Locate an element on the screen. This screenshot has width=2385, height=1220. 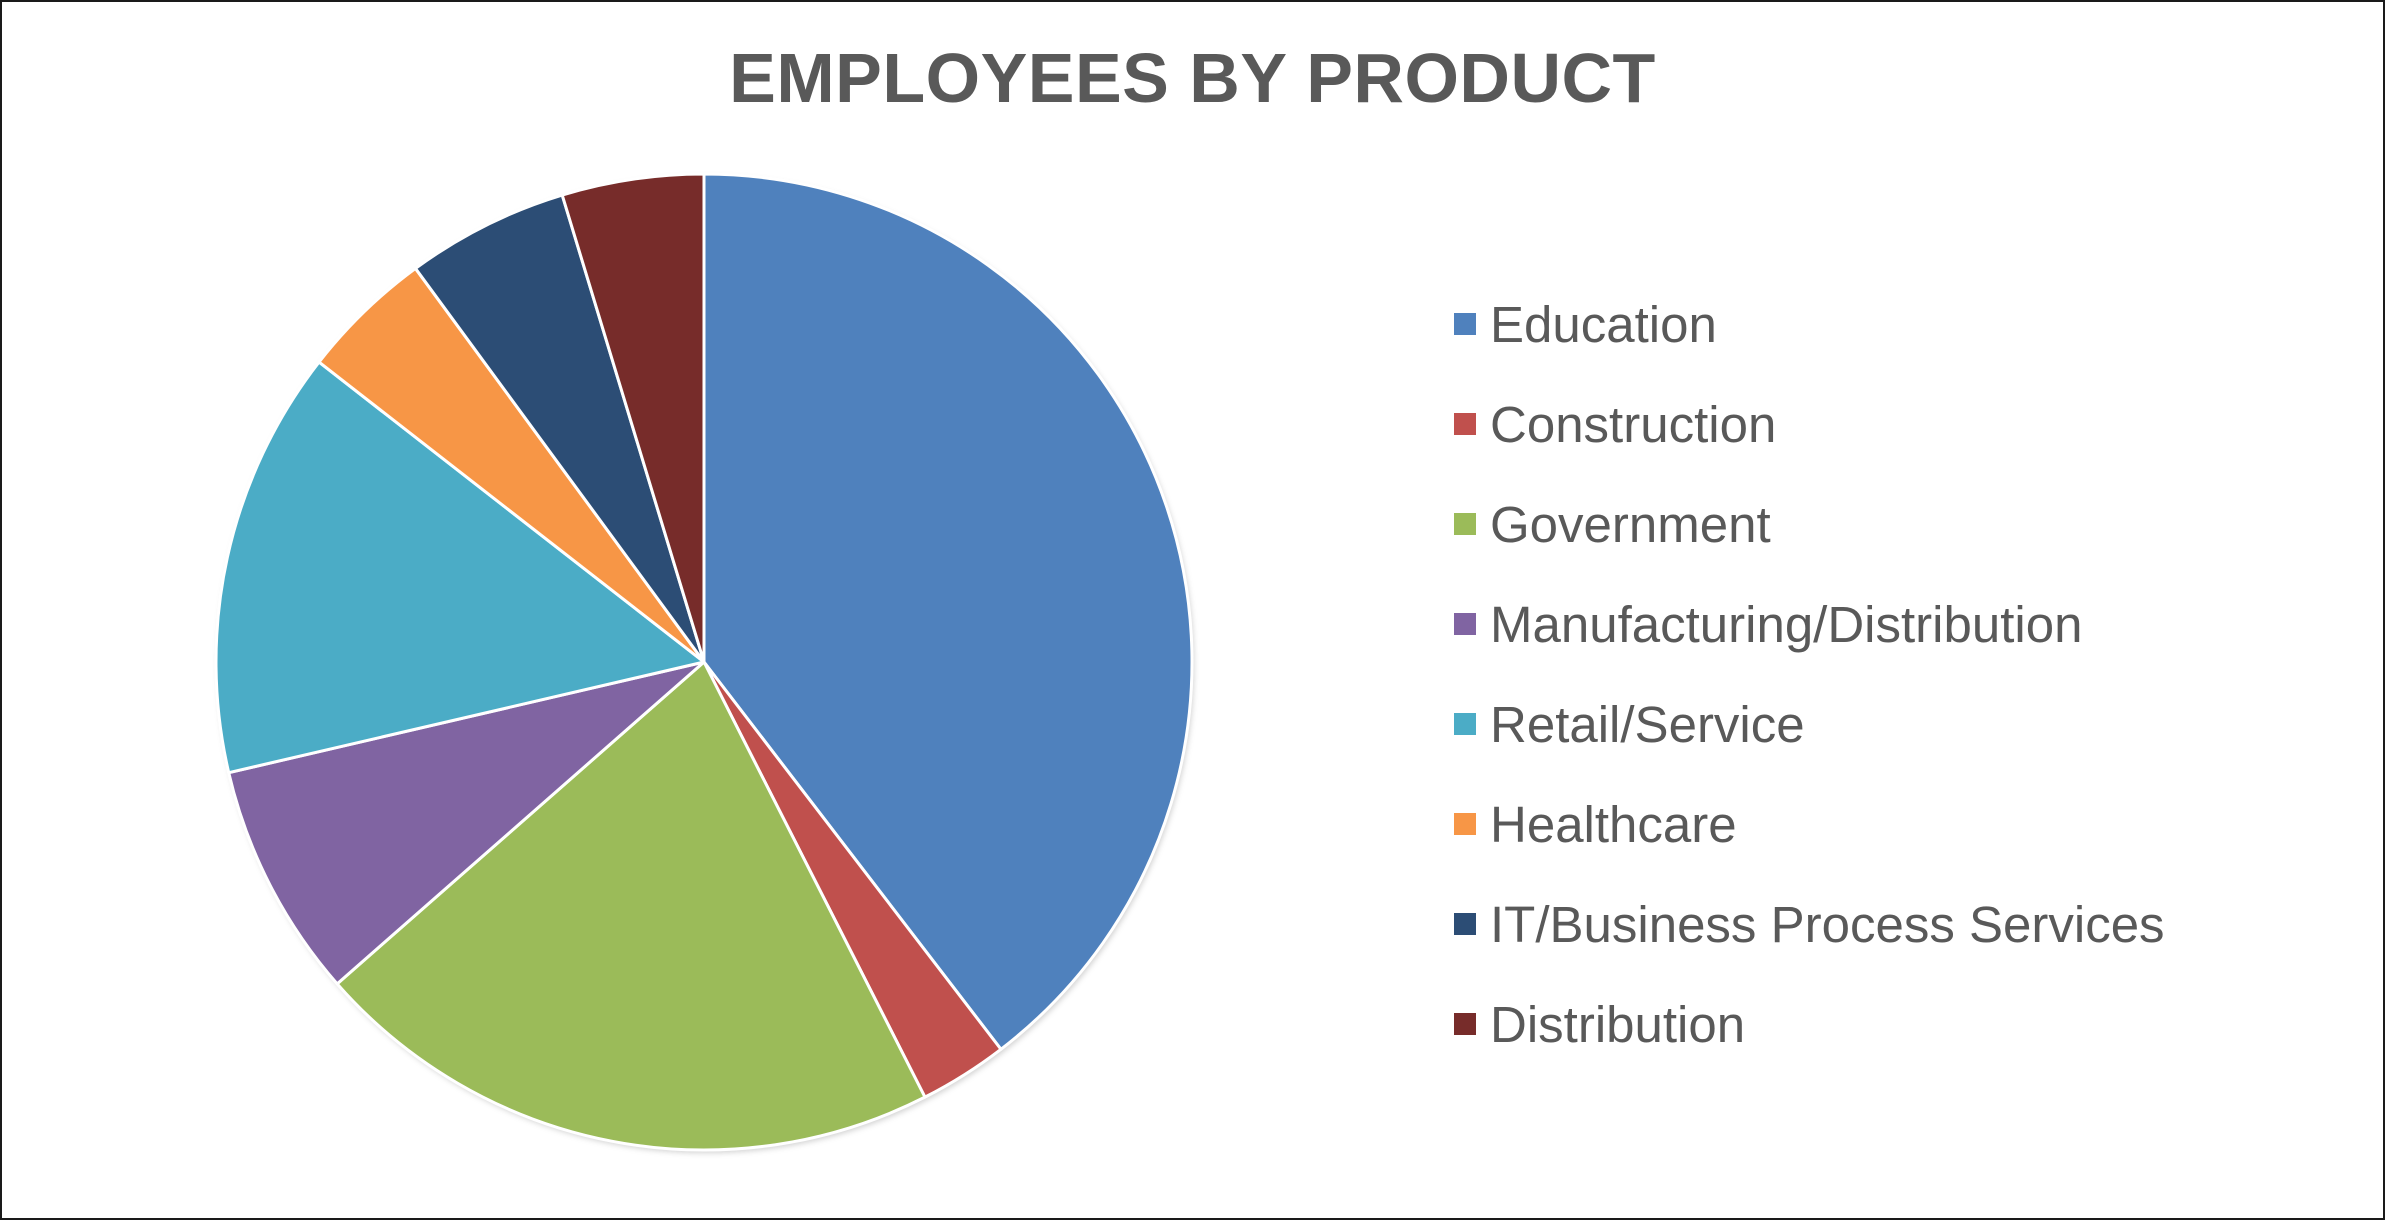
pie-slice-education is located at coordinates (948, 611).